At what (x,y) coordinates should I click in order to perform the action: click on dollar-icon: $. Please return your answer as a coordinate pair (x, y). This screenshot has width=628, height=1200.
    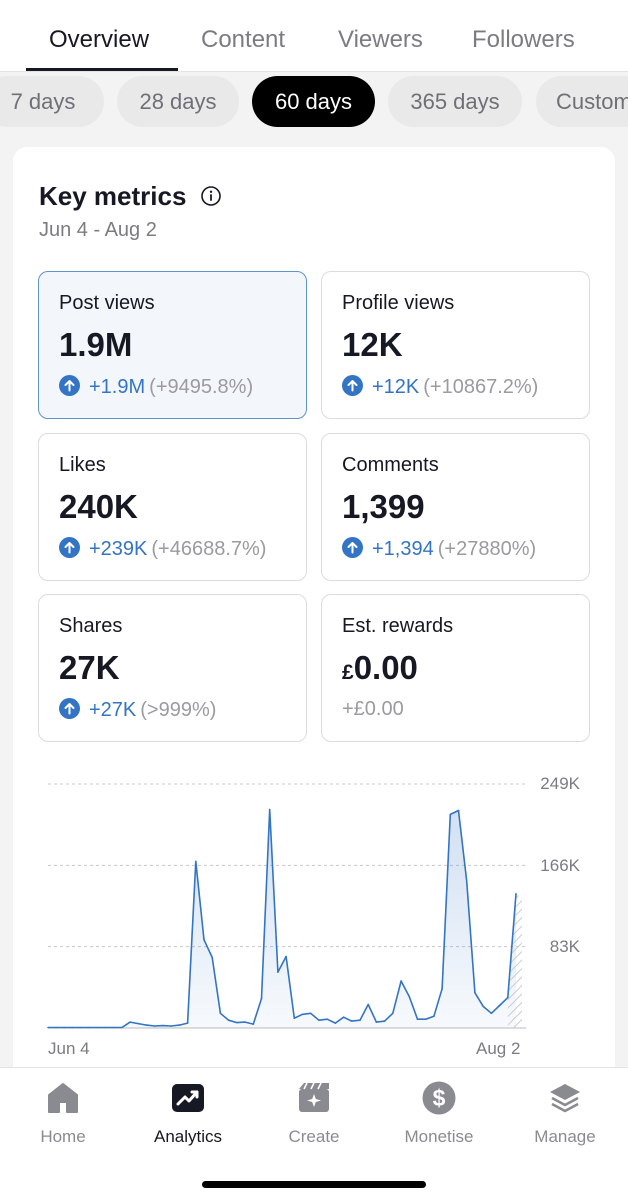
    Looking at the image, I should click on (439, 1098).